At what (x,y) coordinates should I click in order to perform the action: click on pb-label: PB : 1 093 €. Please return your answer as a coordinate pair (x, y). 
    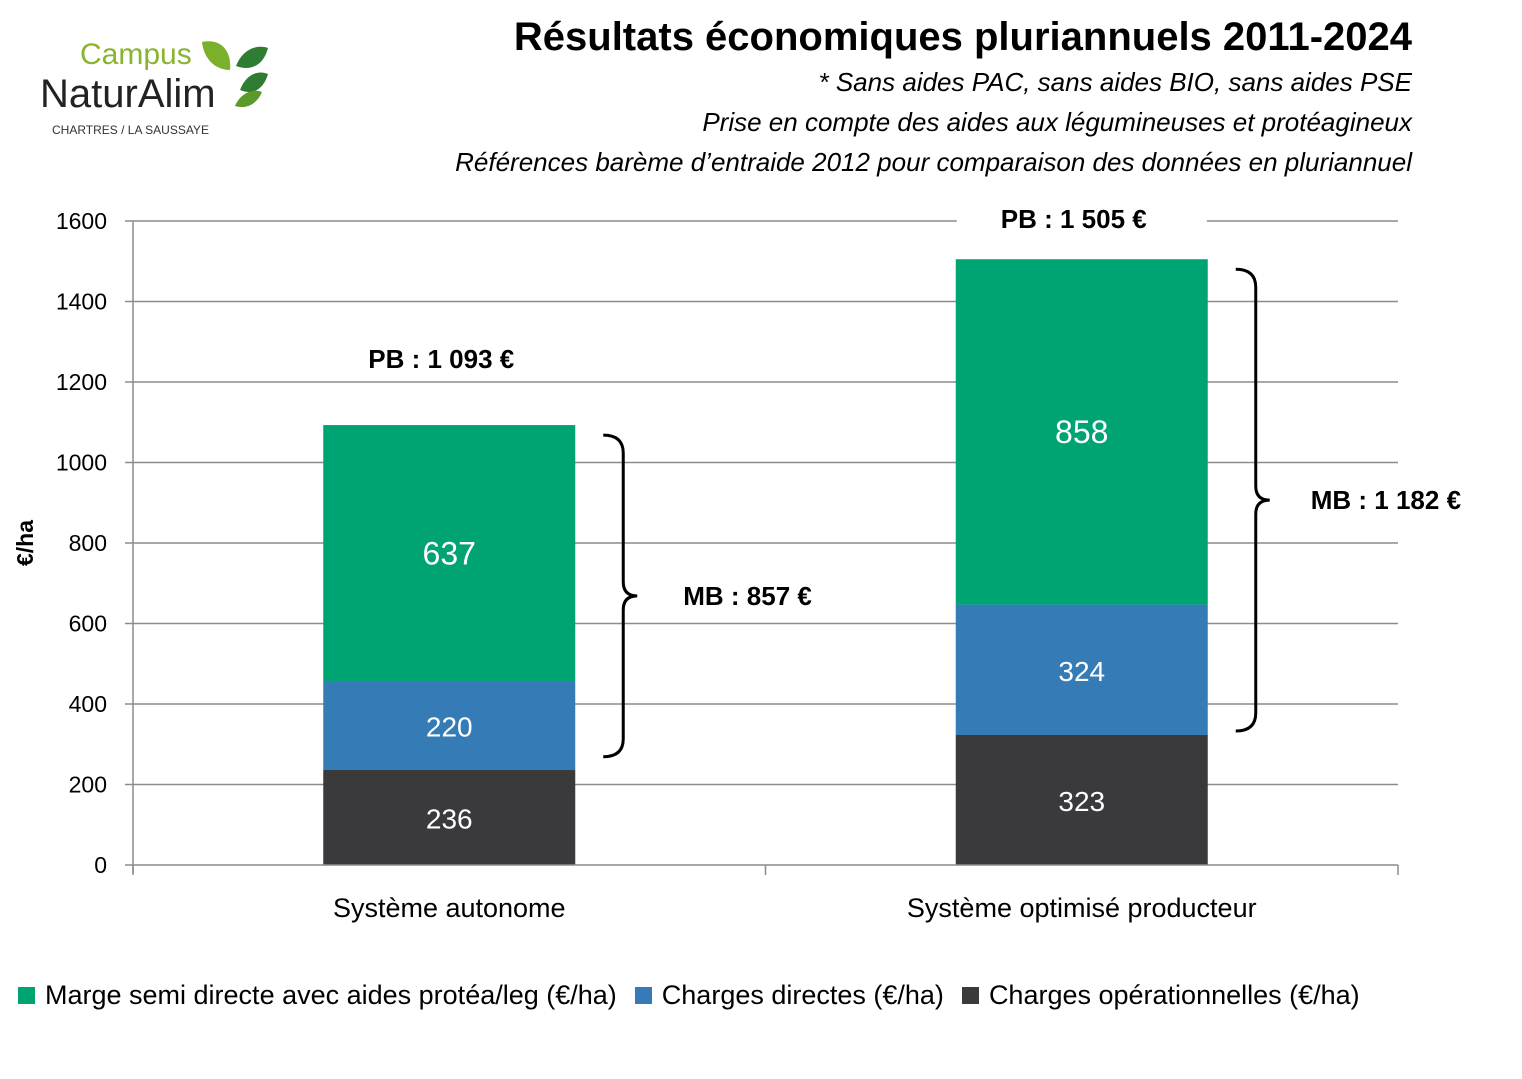
    Looking at the image, I should click on (441, 359).